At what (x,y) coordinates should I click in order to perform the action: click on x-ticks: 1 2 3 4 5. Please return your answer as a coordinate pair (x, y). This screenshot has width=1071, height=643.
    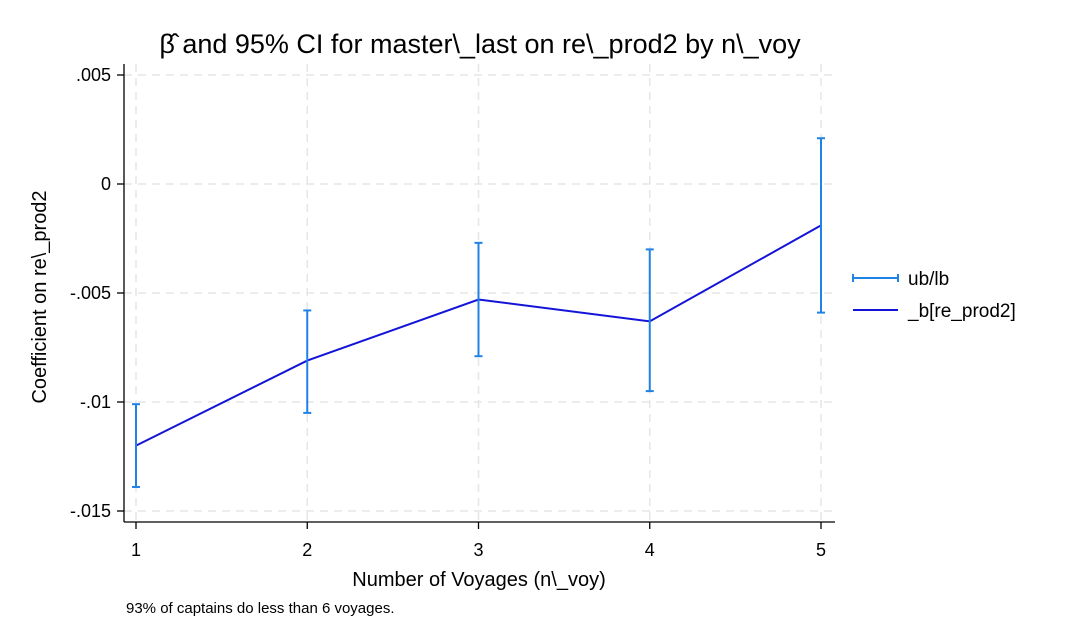
    Looking at the image, I should click on (478, 541).